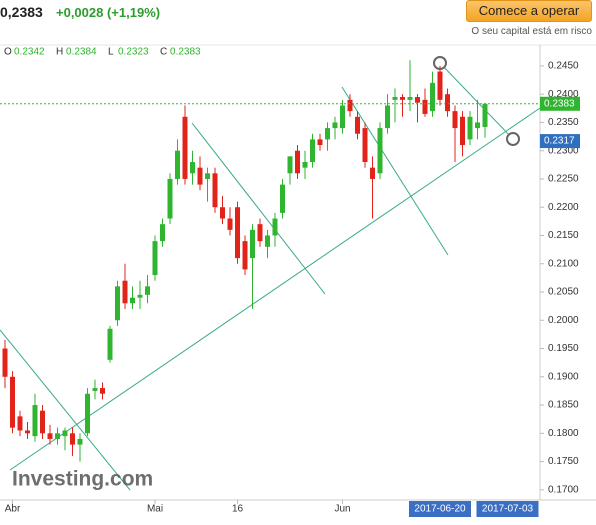 The height and width of the screenshot is (525, 596). What do you see at coordinates (163, 52) in the screenshot?
I see `ohlc-key: C` at bounding box center [163, 52].